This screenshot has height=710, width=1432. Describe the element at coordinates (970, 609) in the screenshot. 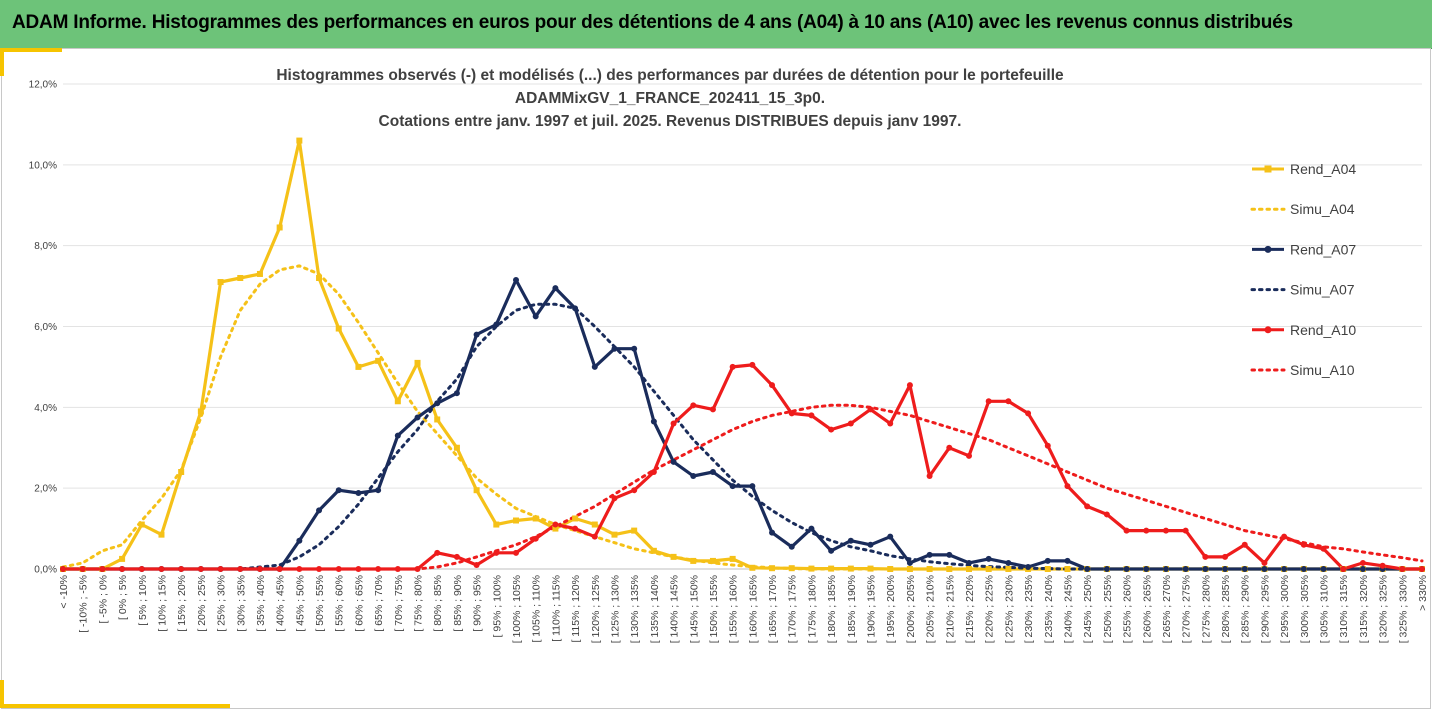

I see `x-tick-label: [ 215% ; 220%` at that location.